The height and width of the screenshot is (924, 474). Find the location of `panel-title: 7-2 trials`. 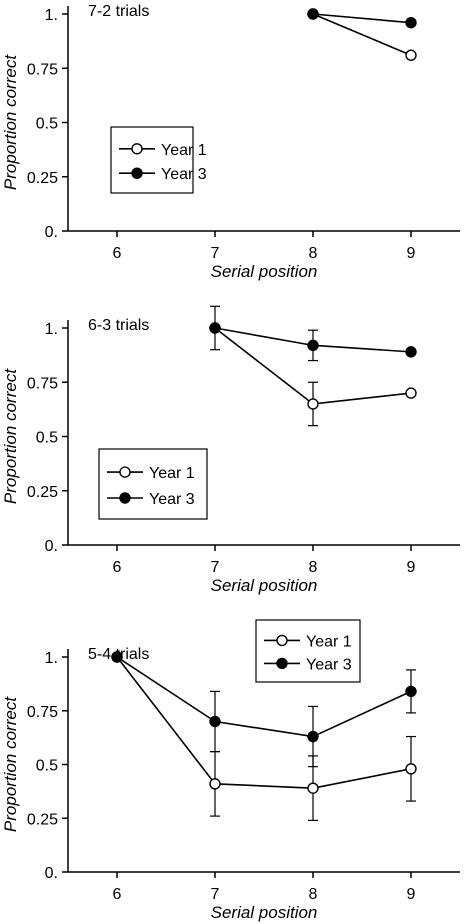

panel-title: 7-2 trials is located at coordinates (118, 11).